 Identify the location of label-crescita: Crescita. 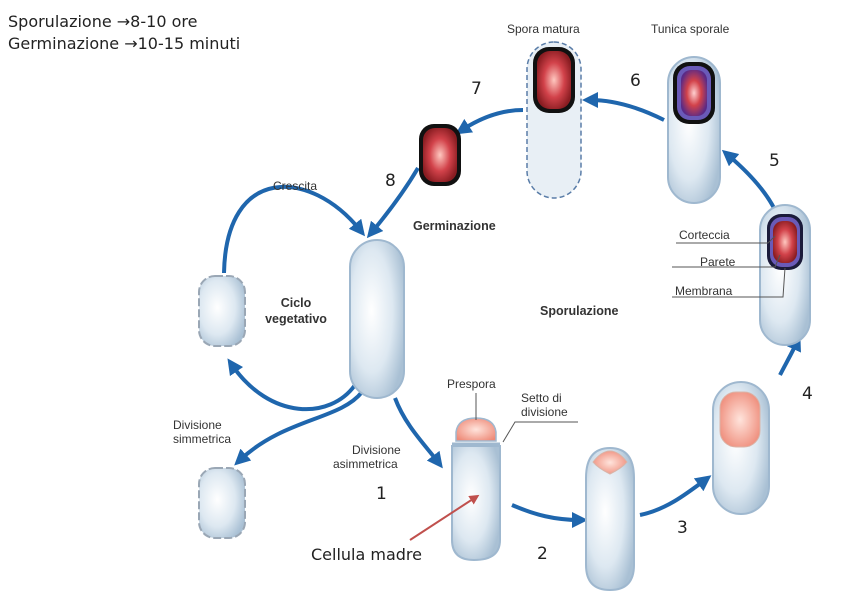
(295, 186).